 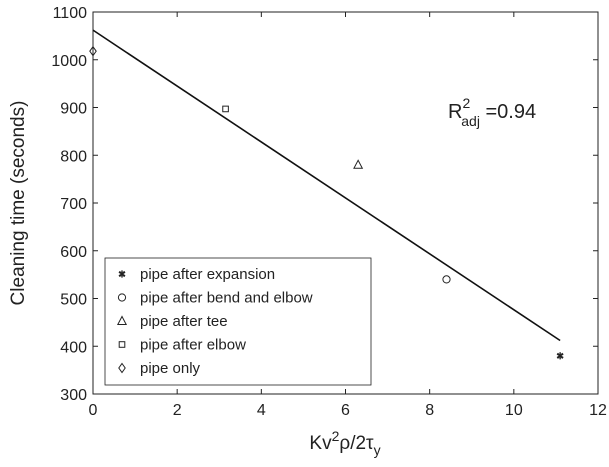 What do you see at coordinates (93, 410) in the screenshot?
I see `x-tick-label: 0` at bounding box center [93, 410].